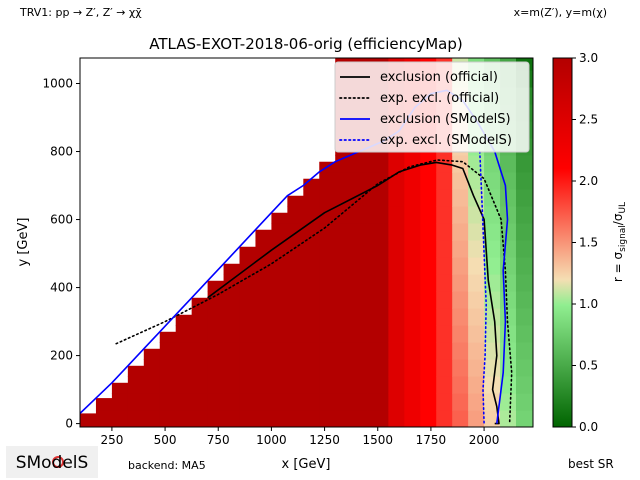  Describe the element at coordinates (57, 84) in the screenshot. I see `y-tick-label: 1000` at that location.